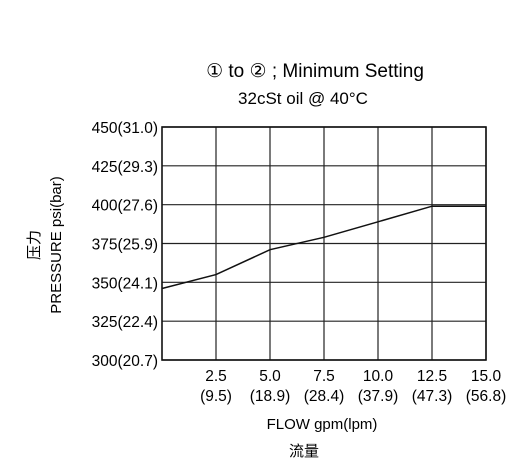 The height and width of the screenshot is (464, 515). I want to click on x-tick-sublabel-4: (47.3), so click(432, 396).